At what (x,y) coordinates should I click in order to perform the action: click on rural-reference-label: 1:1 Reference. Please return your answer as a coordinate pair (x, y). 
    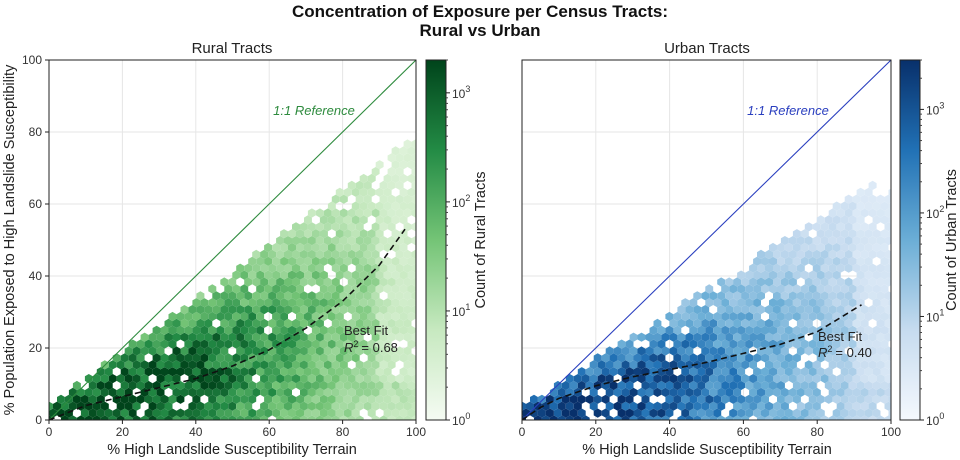
    Looking at the image, I should click on (314, 110).